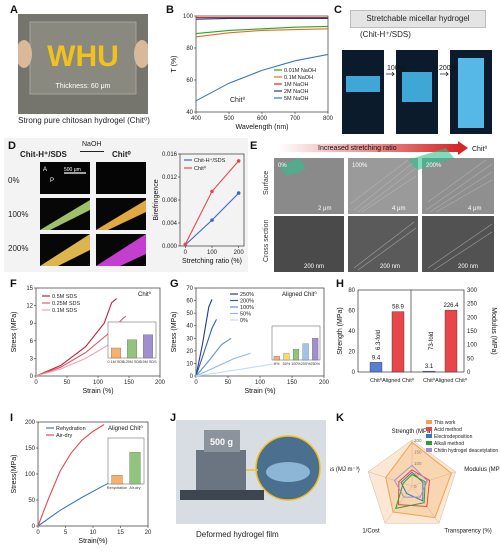  Describe the element at coordinates (93, 533) in the screenshot. I see `x-tick-label-2: 10` at that location.